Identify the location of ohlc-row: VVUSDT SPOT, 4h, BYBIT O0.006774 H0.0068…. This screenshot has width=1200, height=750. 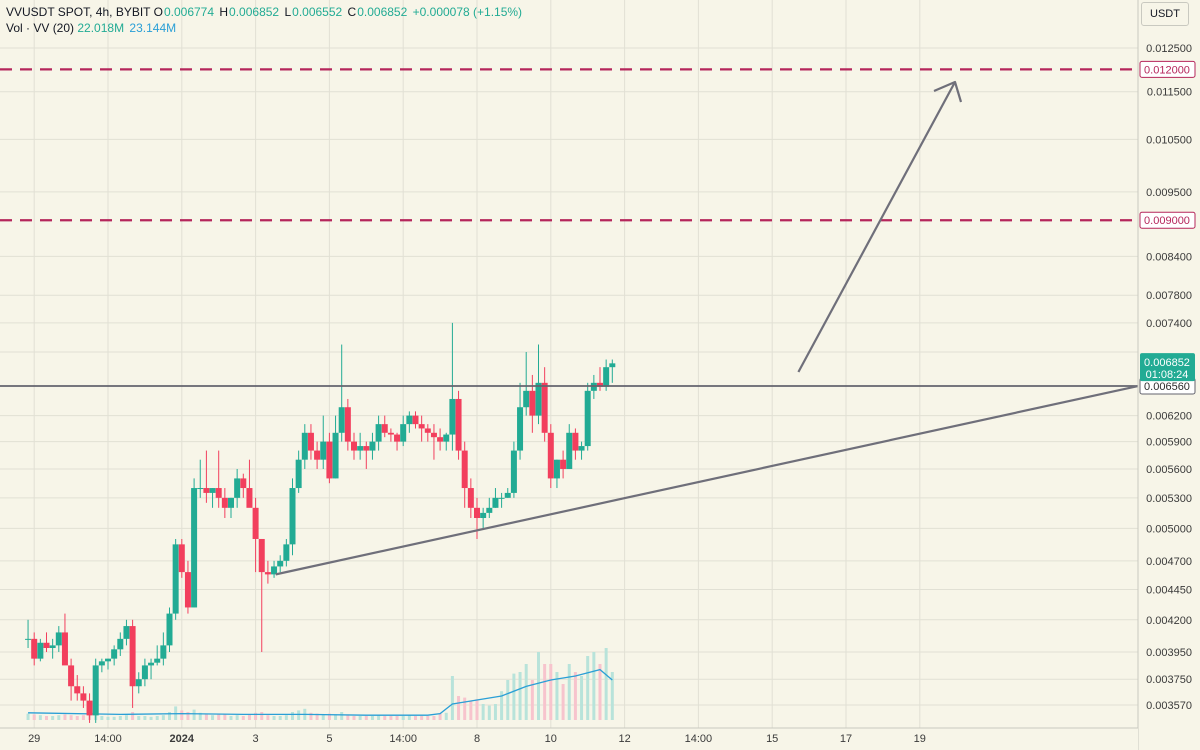
(265, 12).